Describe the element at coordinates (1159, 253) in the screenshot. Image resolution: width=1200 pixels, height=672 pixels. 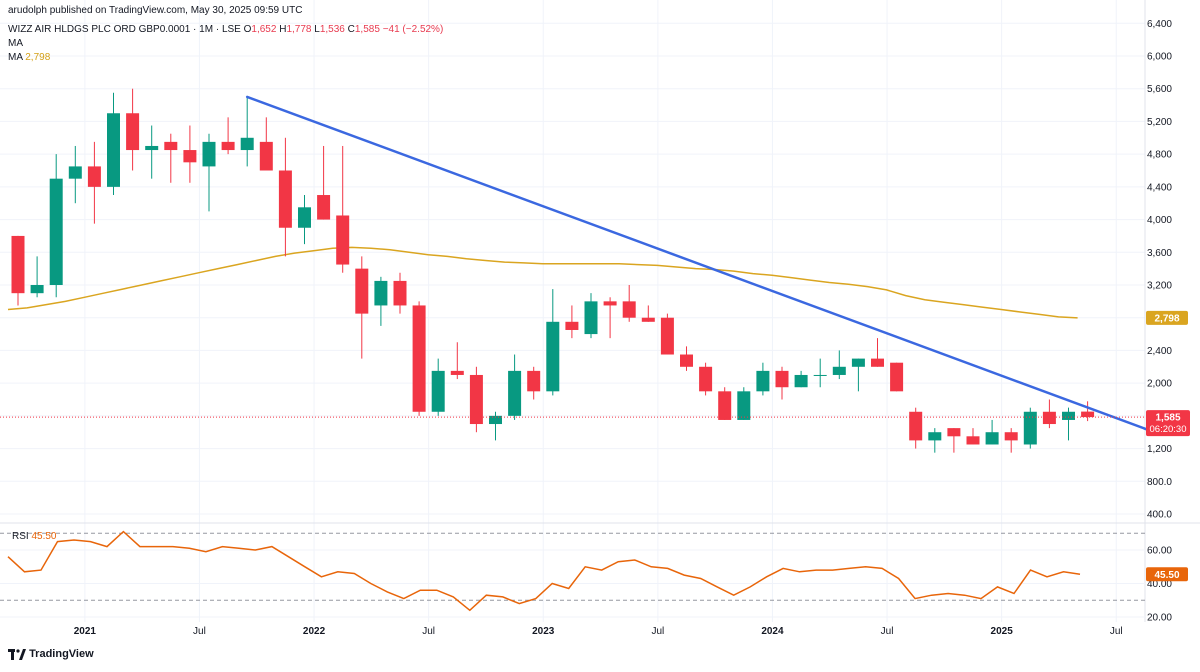
I see `price-tick-label: 3,600` at that location.